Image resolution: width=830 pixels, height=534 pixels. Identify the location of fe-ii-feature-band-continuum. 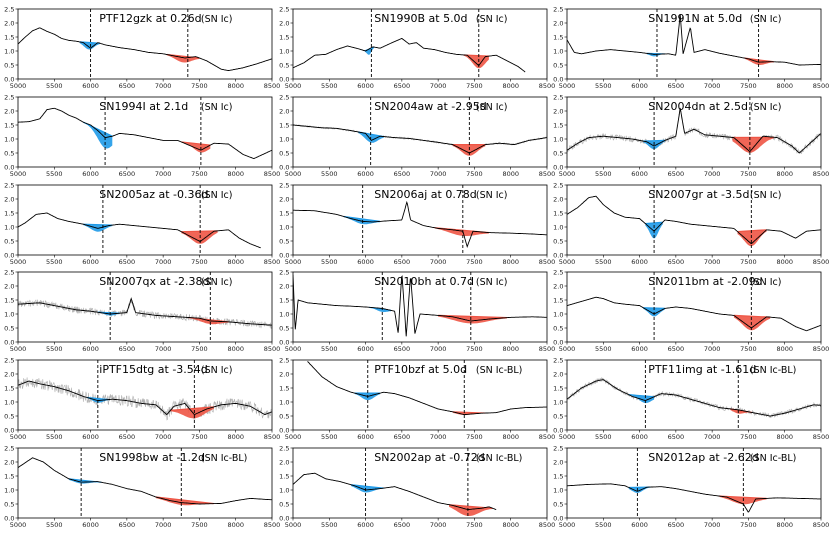
(654, 140).